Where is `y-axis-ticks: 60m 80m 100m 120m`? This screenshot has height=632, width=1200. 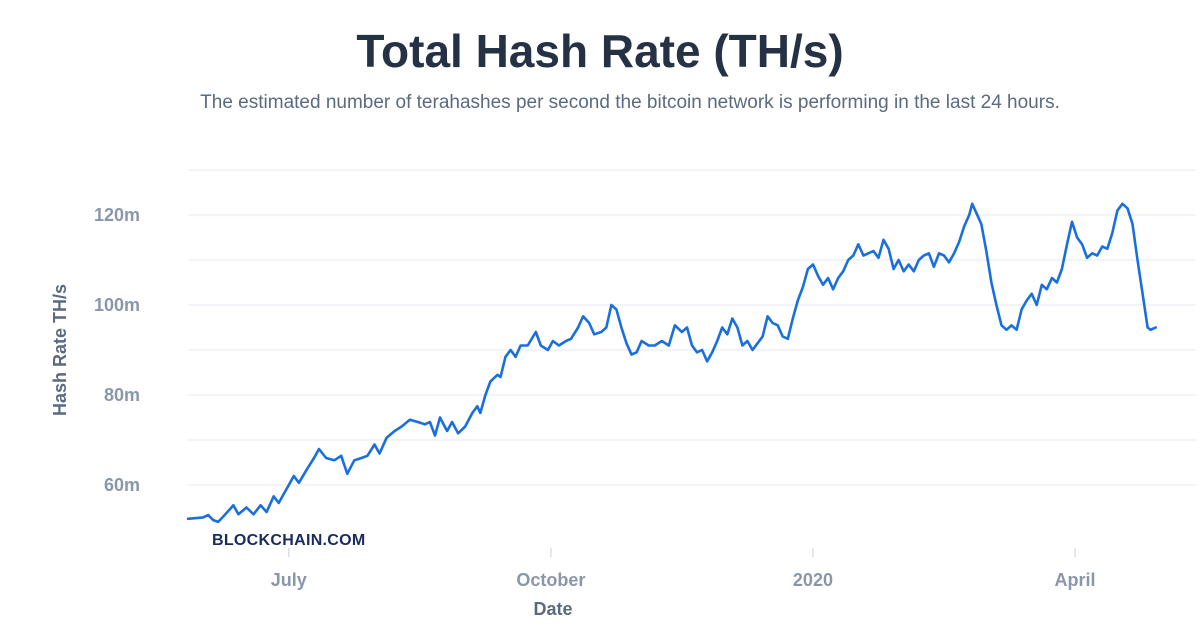 y-axis-ticks: 60m 80m 100m 120m is located at coordinates (117, 350).